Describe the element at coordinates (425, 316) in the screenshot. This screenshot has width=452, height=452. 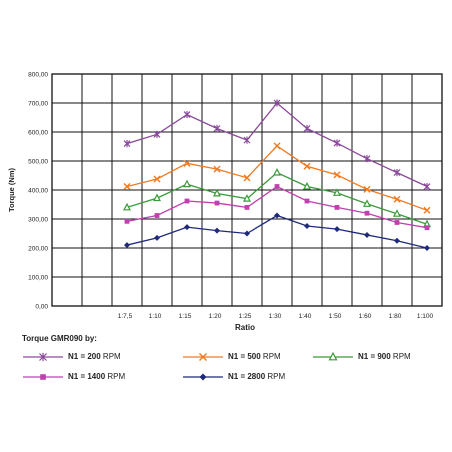
I see `x-tick-label: 1:100` at that location.